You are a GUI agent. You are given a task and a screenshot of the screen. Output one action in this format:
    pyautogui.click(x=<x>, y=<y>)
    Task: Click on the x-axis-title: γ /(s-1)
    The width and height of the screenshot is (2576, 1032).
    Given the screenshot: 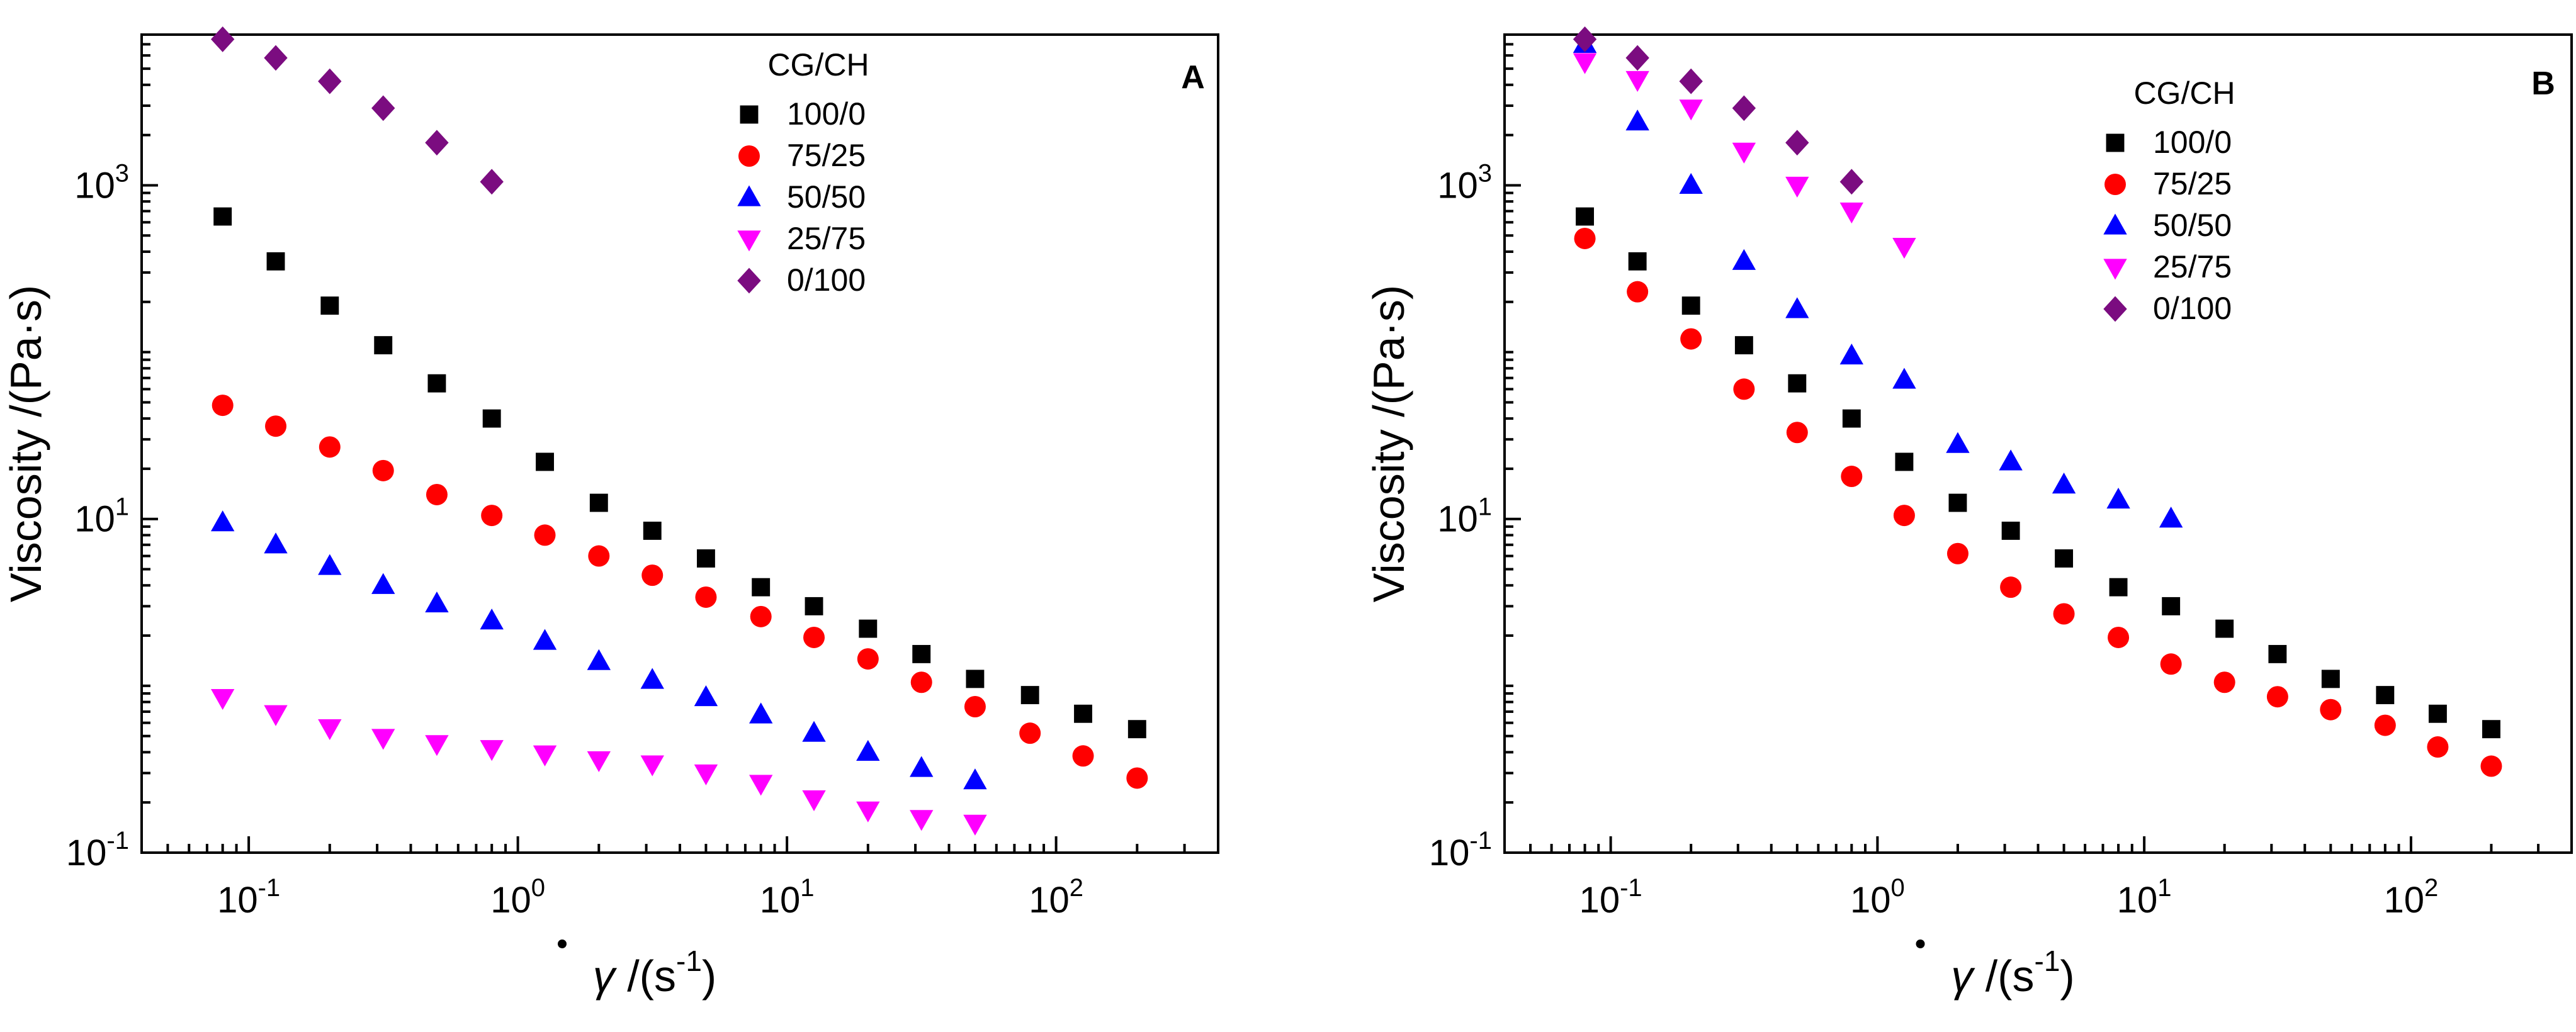 What is the action you would take?
    pyautogui.click(x=654, y=973)
    